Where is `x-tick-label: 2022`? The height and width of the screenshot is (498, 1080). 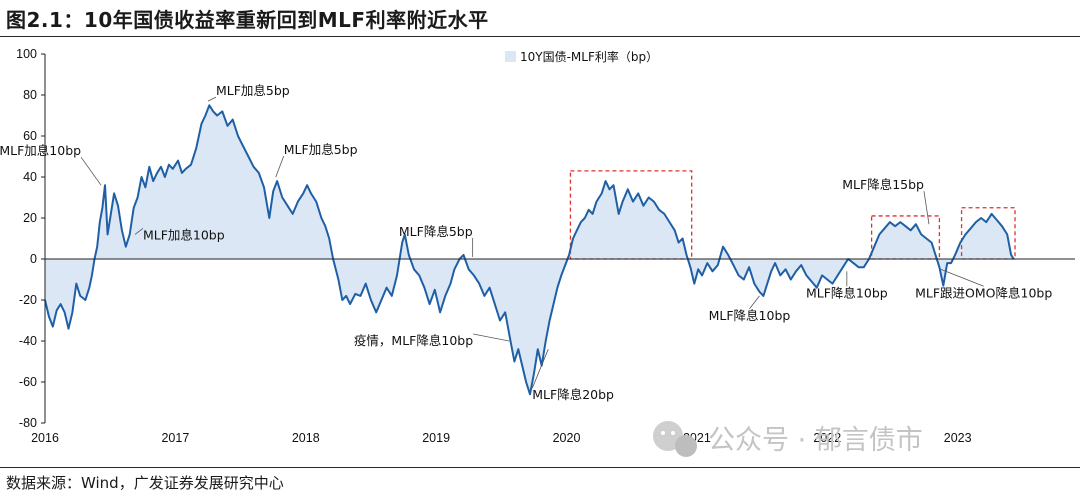 x-tick-label: 2022 is located at coordinates (827, 438).